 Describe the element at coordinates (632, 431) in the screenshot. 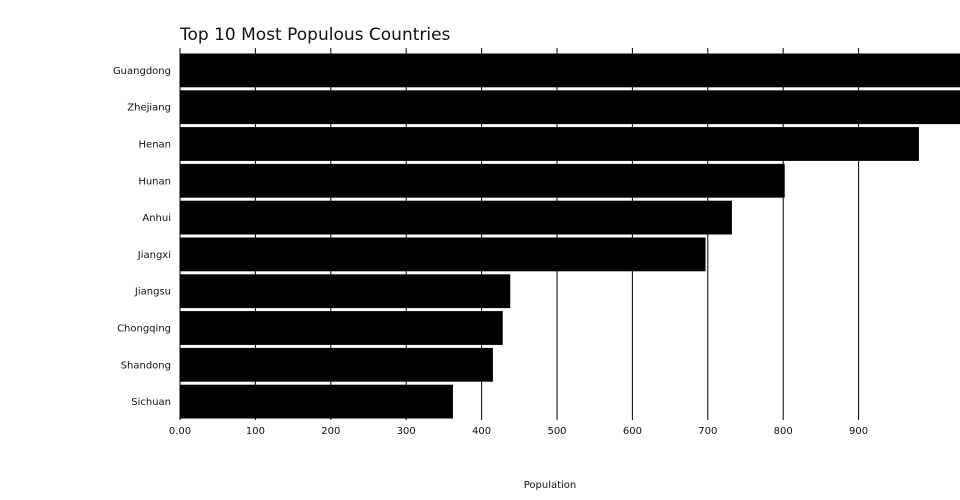

I see `x-tick-label: 600` at that location.